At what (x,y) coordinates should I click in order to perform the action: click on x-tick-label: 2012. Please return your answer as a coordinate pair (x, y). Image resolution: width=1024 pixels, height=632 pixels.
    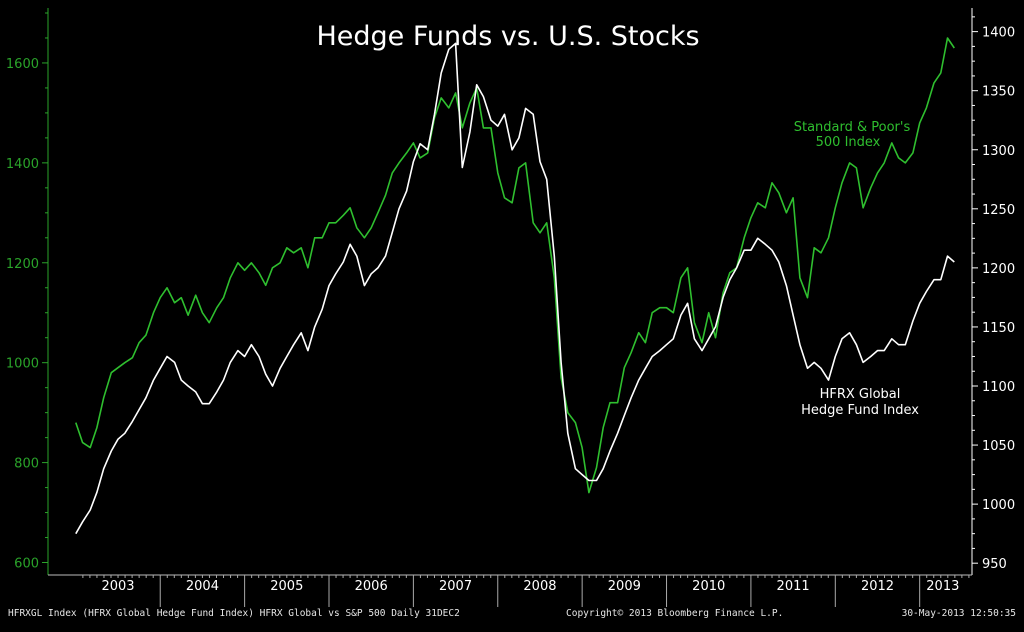
    Looking at the image, I should click on (877, 586).